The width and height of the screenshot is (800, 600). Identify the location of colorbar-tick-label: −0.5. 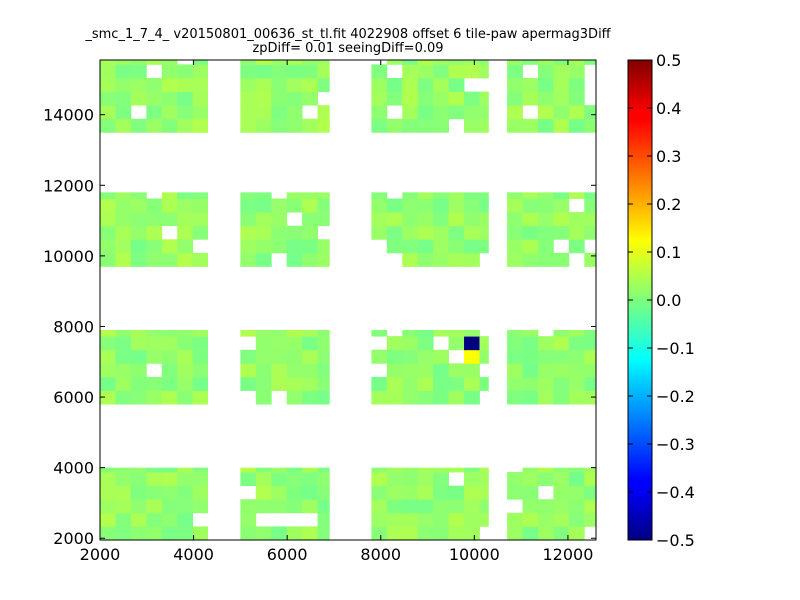
(675, 540).